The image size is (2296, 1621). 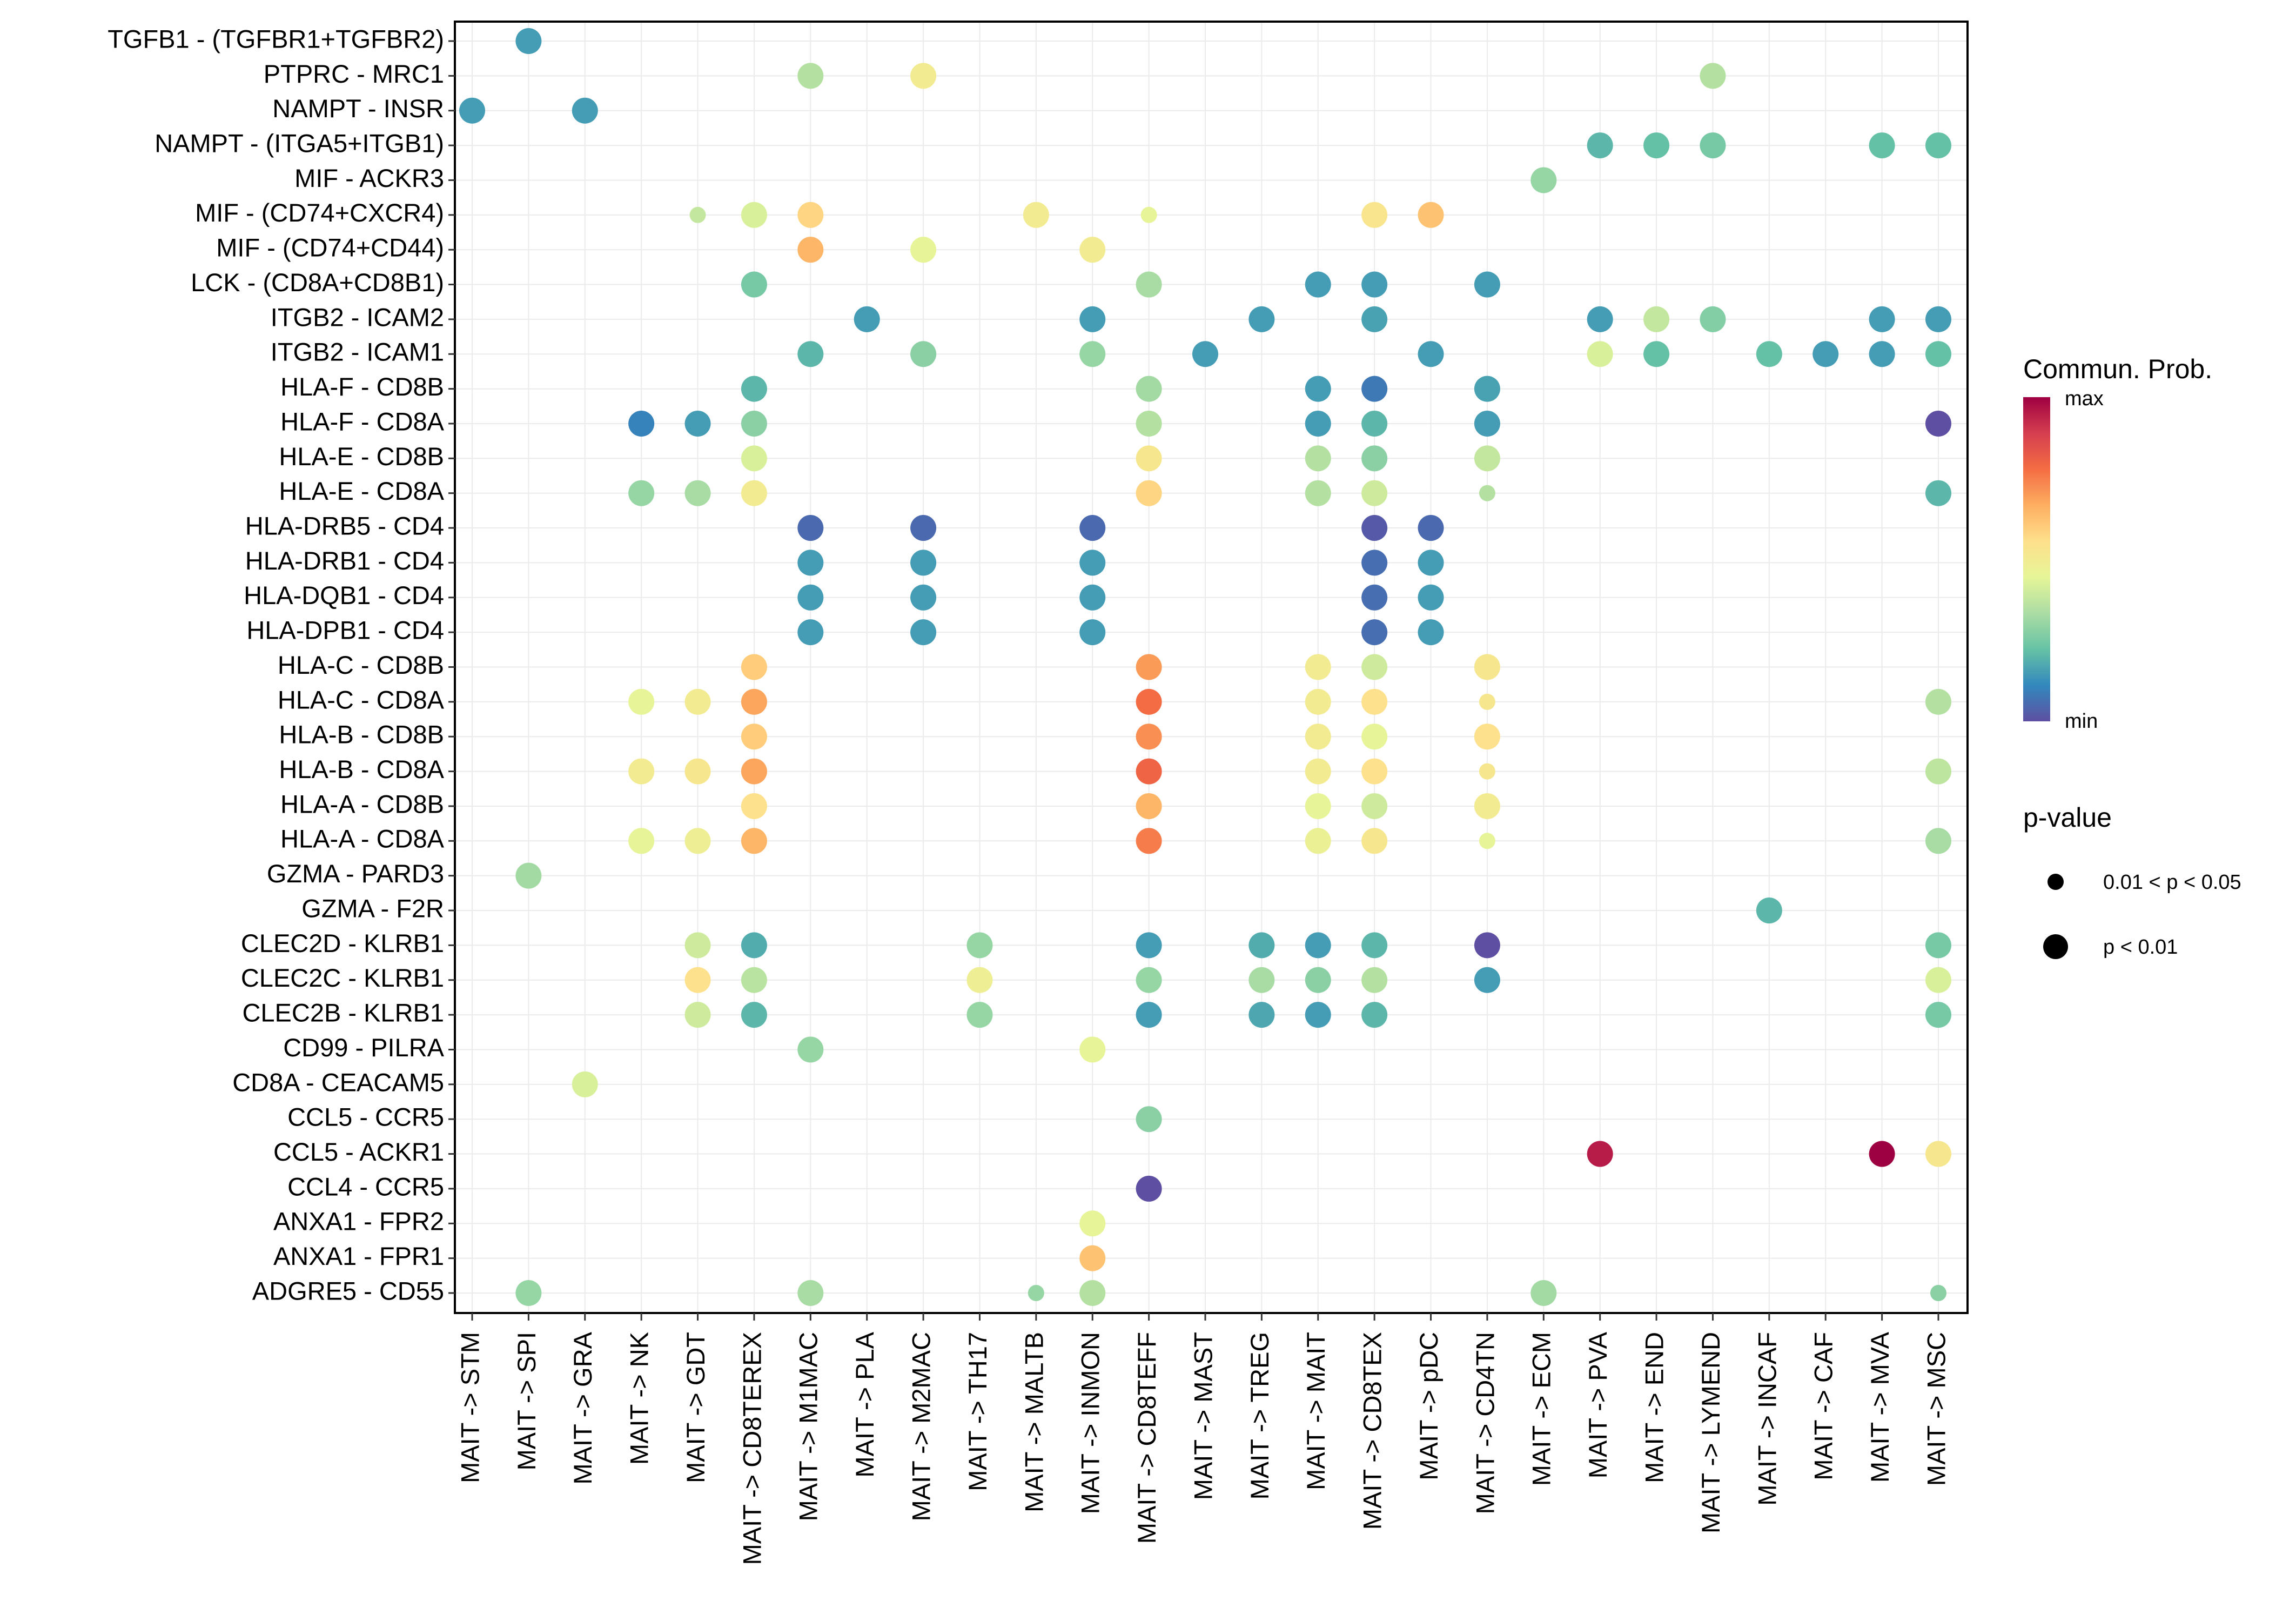 What do you see at coordinates (469, 1407) in the screenshot?
I see `x-tick-label: MAIT -> STM` at bounding box center [469, 1407].